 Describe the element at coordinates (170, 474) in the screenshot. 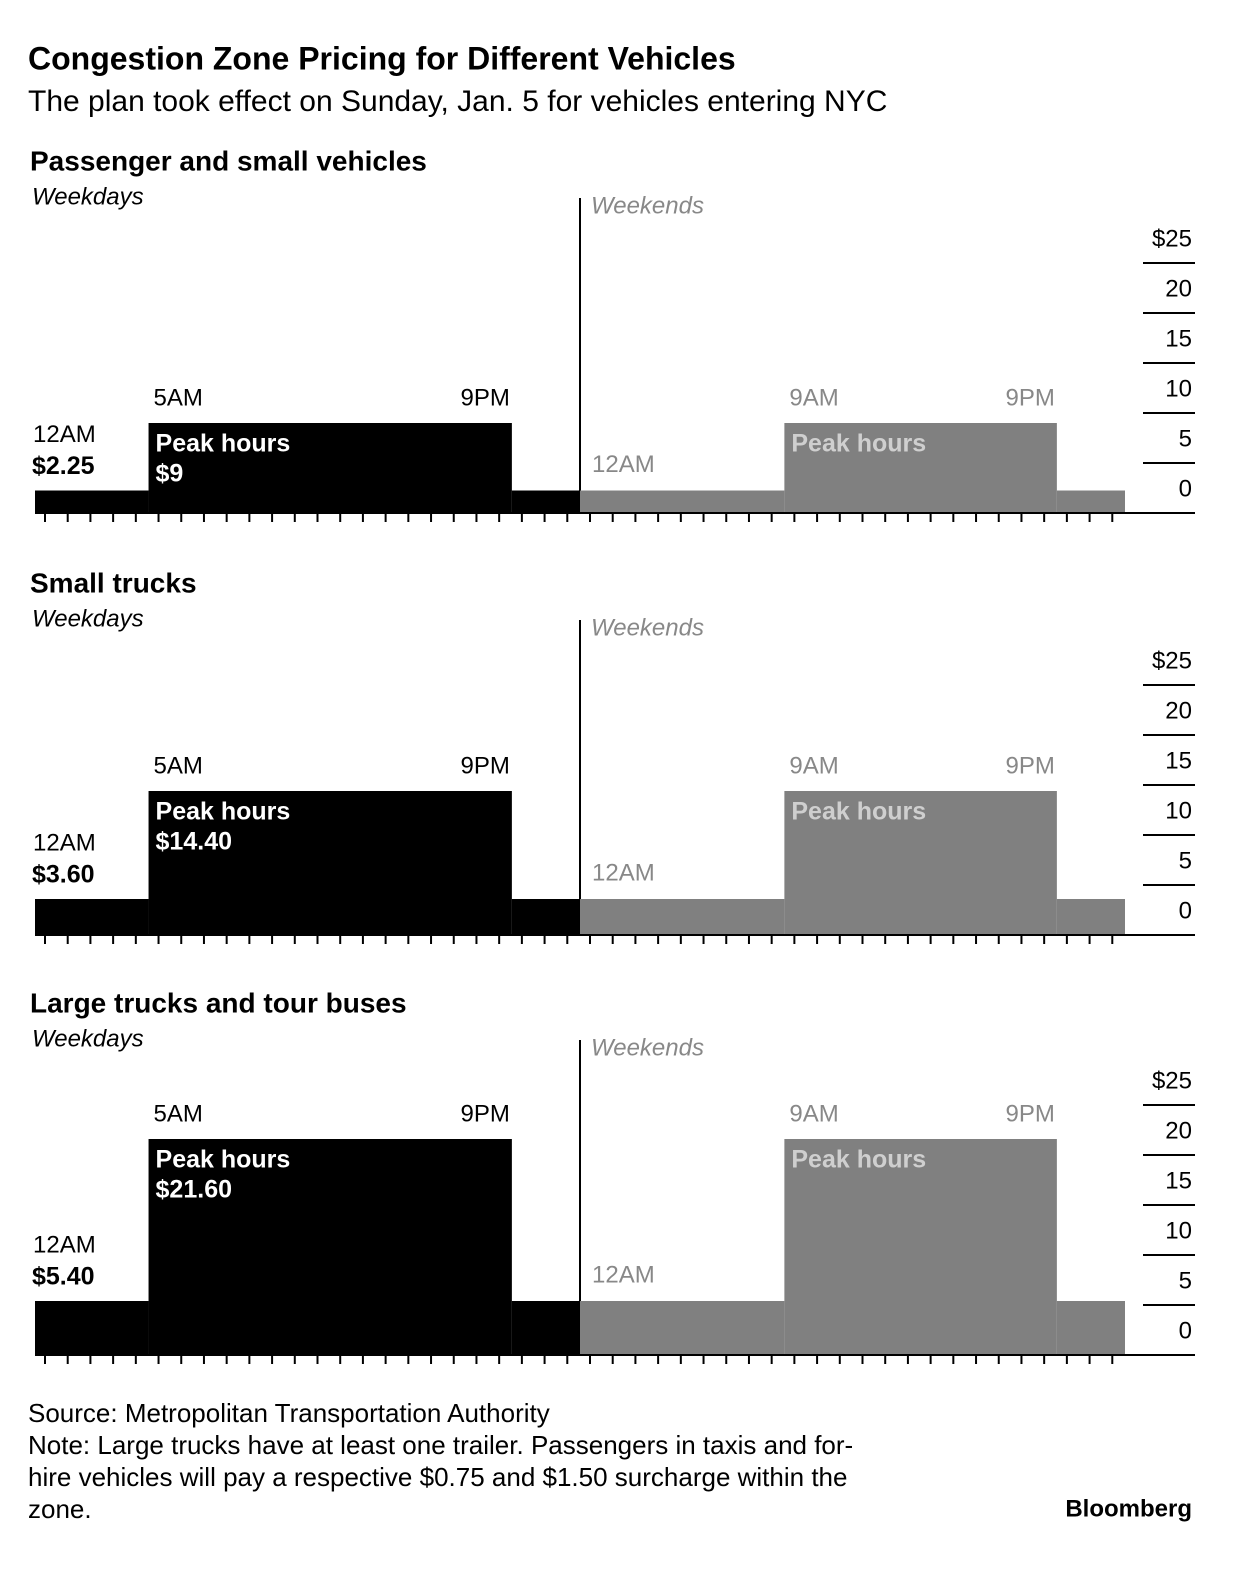

I see `value-label: $9` at that location.